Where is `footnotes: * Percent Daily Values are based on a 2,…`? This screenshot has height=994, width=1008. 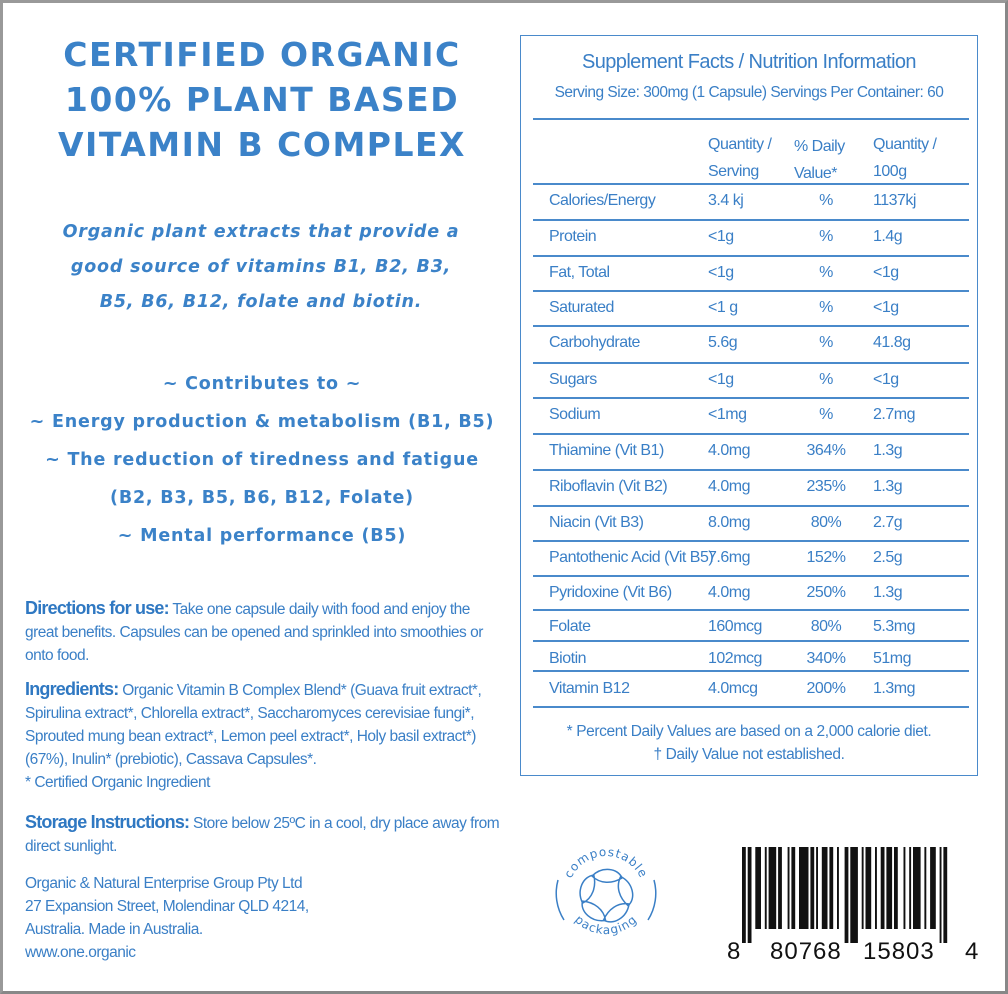 footnotes: * Percent Daily Values are based on a 2,… is located at coordinates (749, 743).